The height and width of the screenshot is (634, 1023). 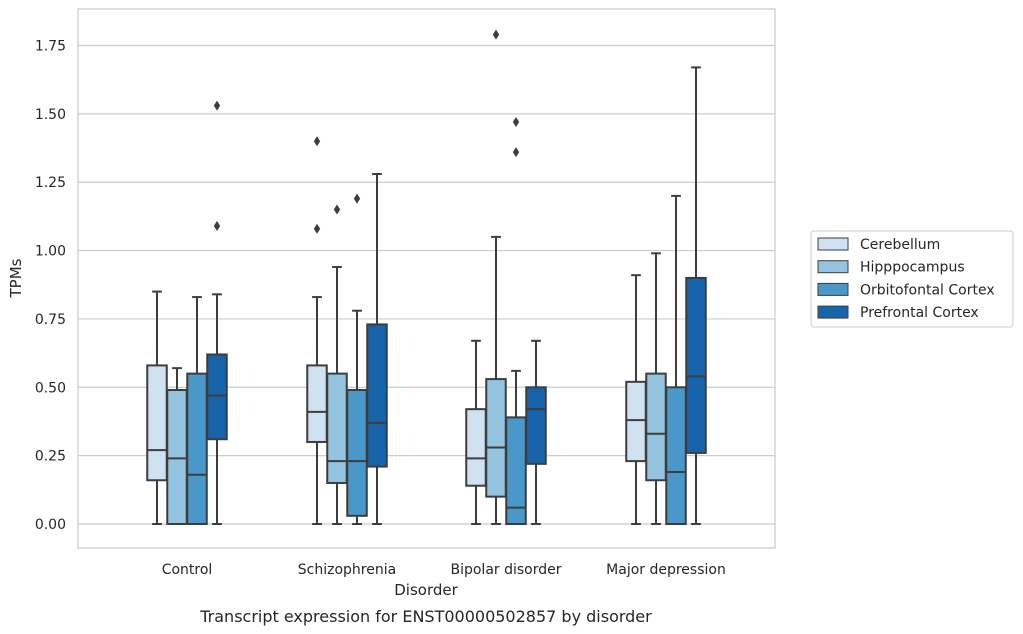 I want to click on y-axis-label: TPMs, so click(x=16, y=278).